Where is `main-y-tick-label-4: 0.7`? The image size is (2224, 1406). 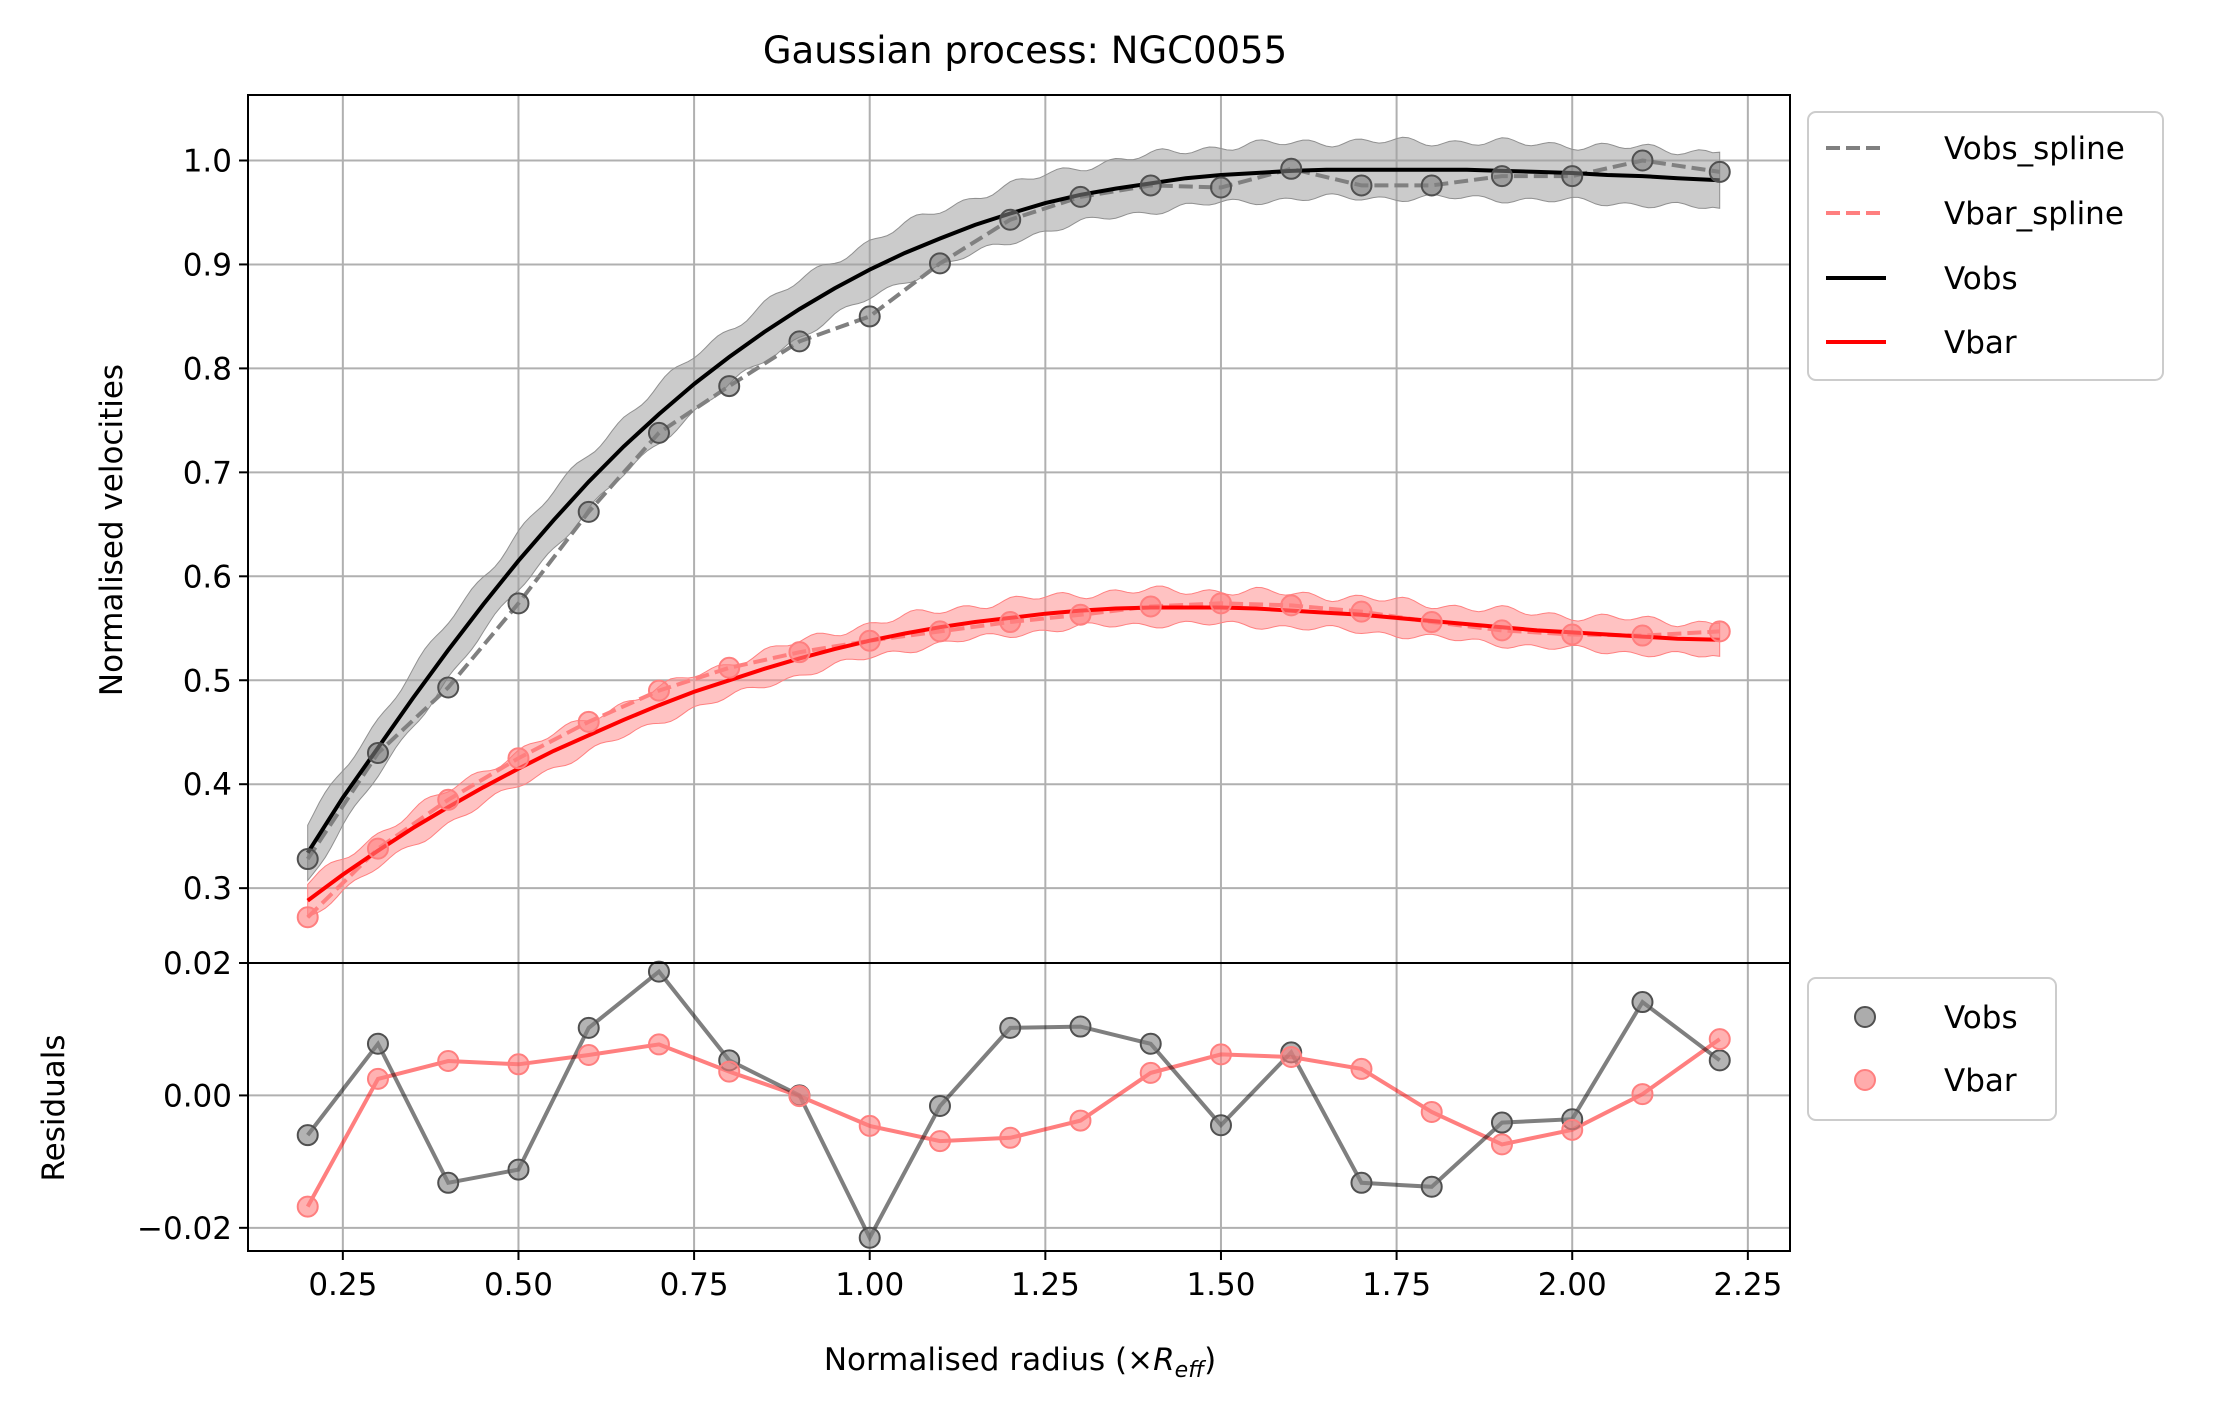 main-y-tick-label-4: 0.7 is located at coordinates (207, 473).